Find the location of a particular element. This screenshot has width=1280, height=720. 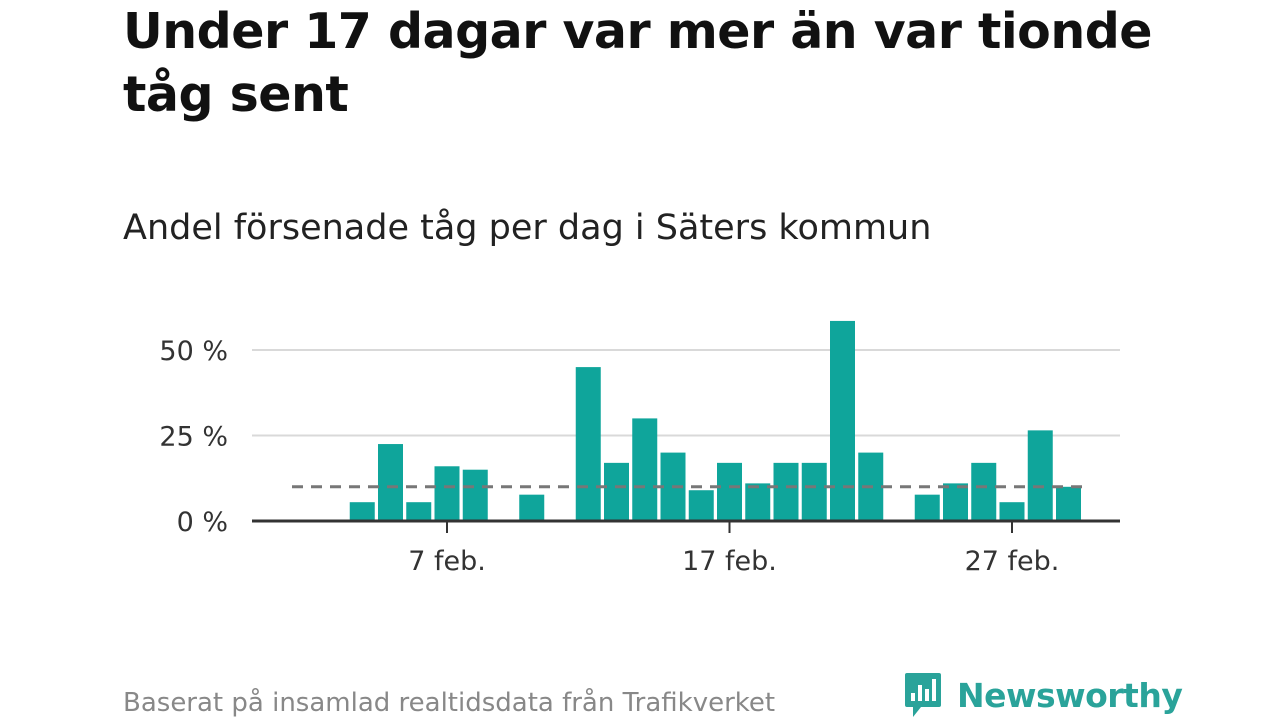

y-tick-label: 0 % is located at coordinates (202, 522).